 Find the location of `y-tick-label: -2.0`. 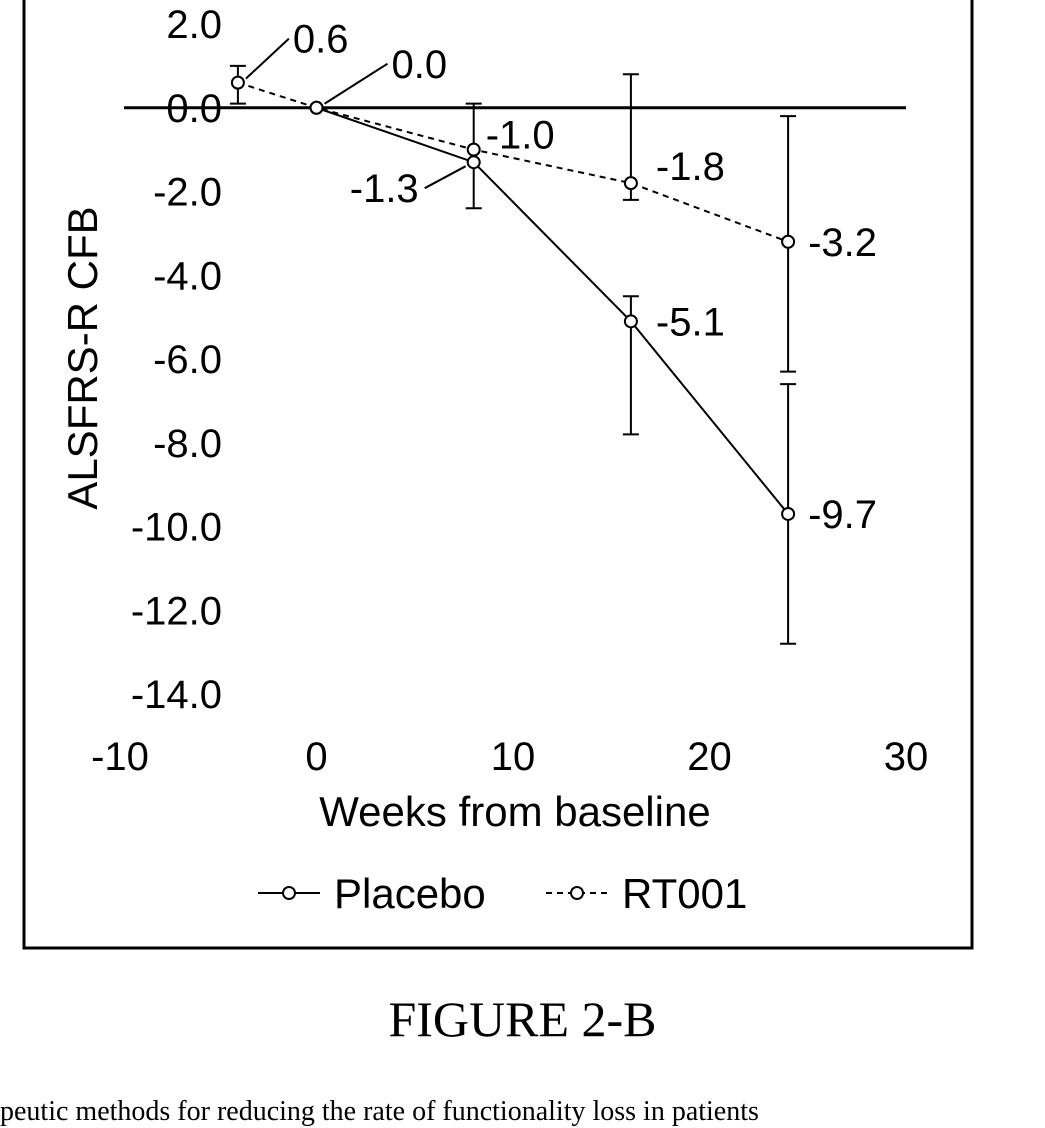

y-tick-label: -2.0 is located at coordinates (187, 193).